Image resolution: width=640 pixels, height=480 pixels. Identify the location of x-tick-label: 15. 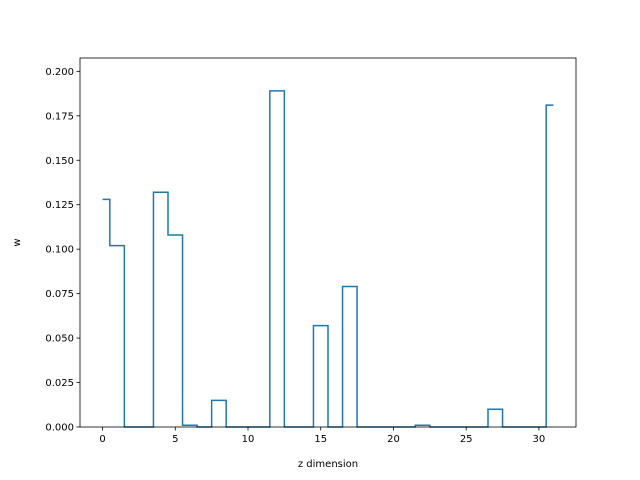
(320, 439).